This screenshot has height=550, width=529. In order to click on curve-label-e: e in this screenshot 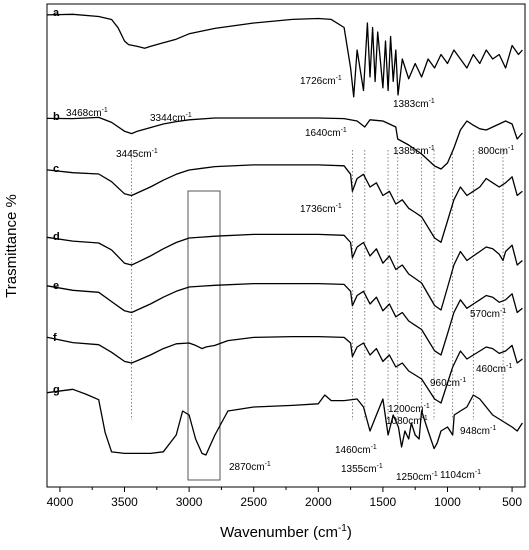, I will do `click(56, 286)`.